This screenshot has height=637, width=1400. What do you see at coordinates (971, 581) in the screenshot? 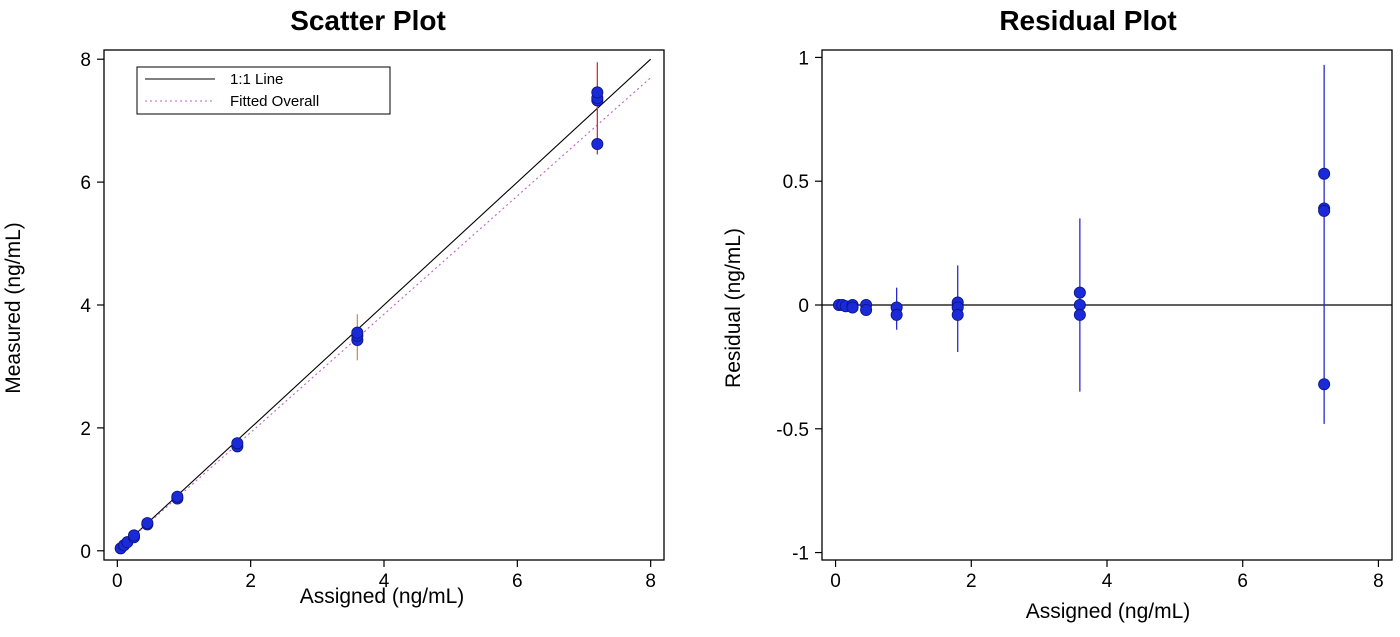
I see `residual-plot-xtick-label: 2` at bounding box center [971, 581].